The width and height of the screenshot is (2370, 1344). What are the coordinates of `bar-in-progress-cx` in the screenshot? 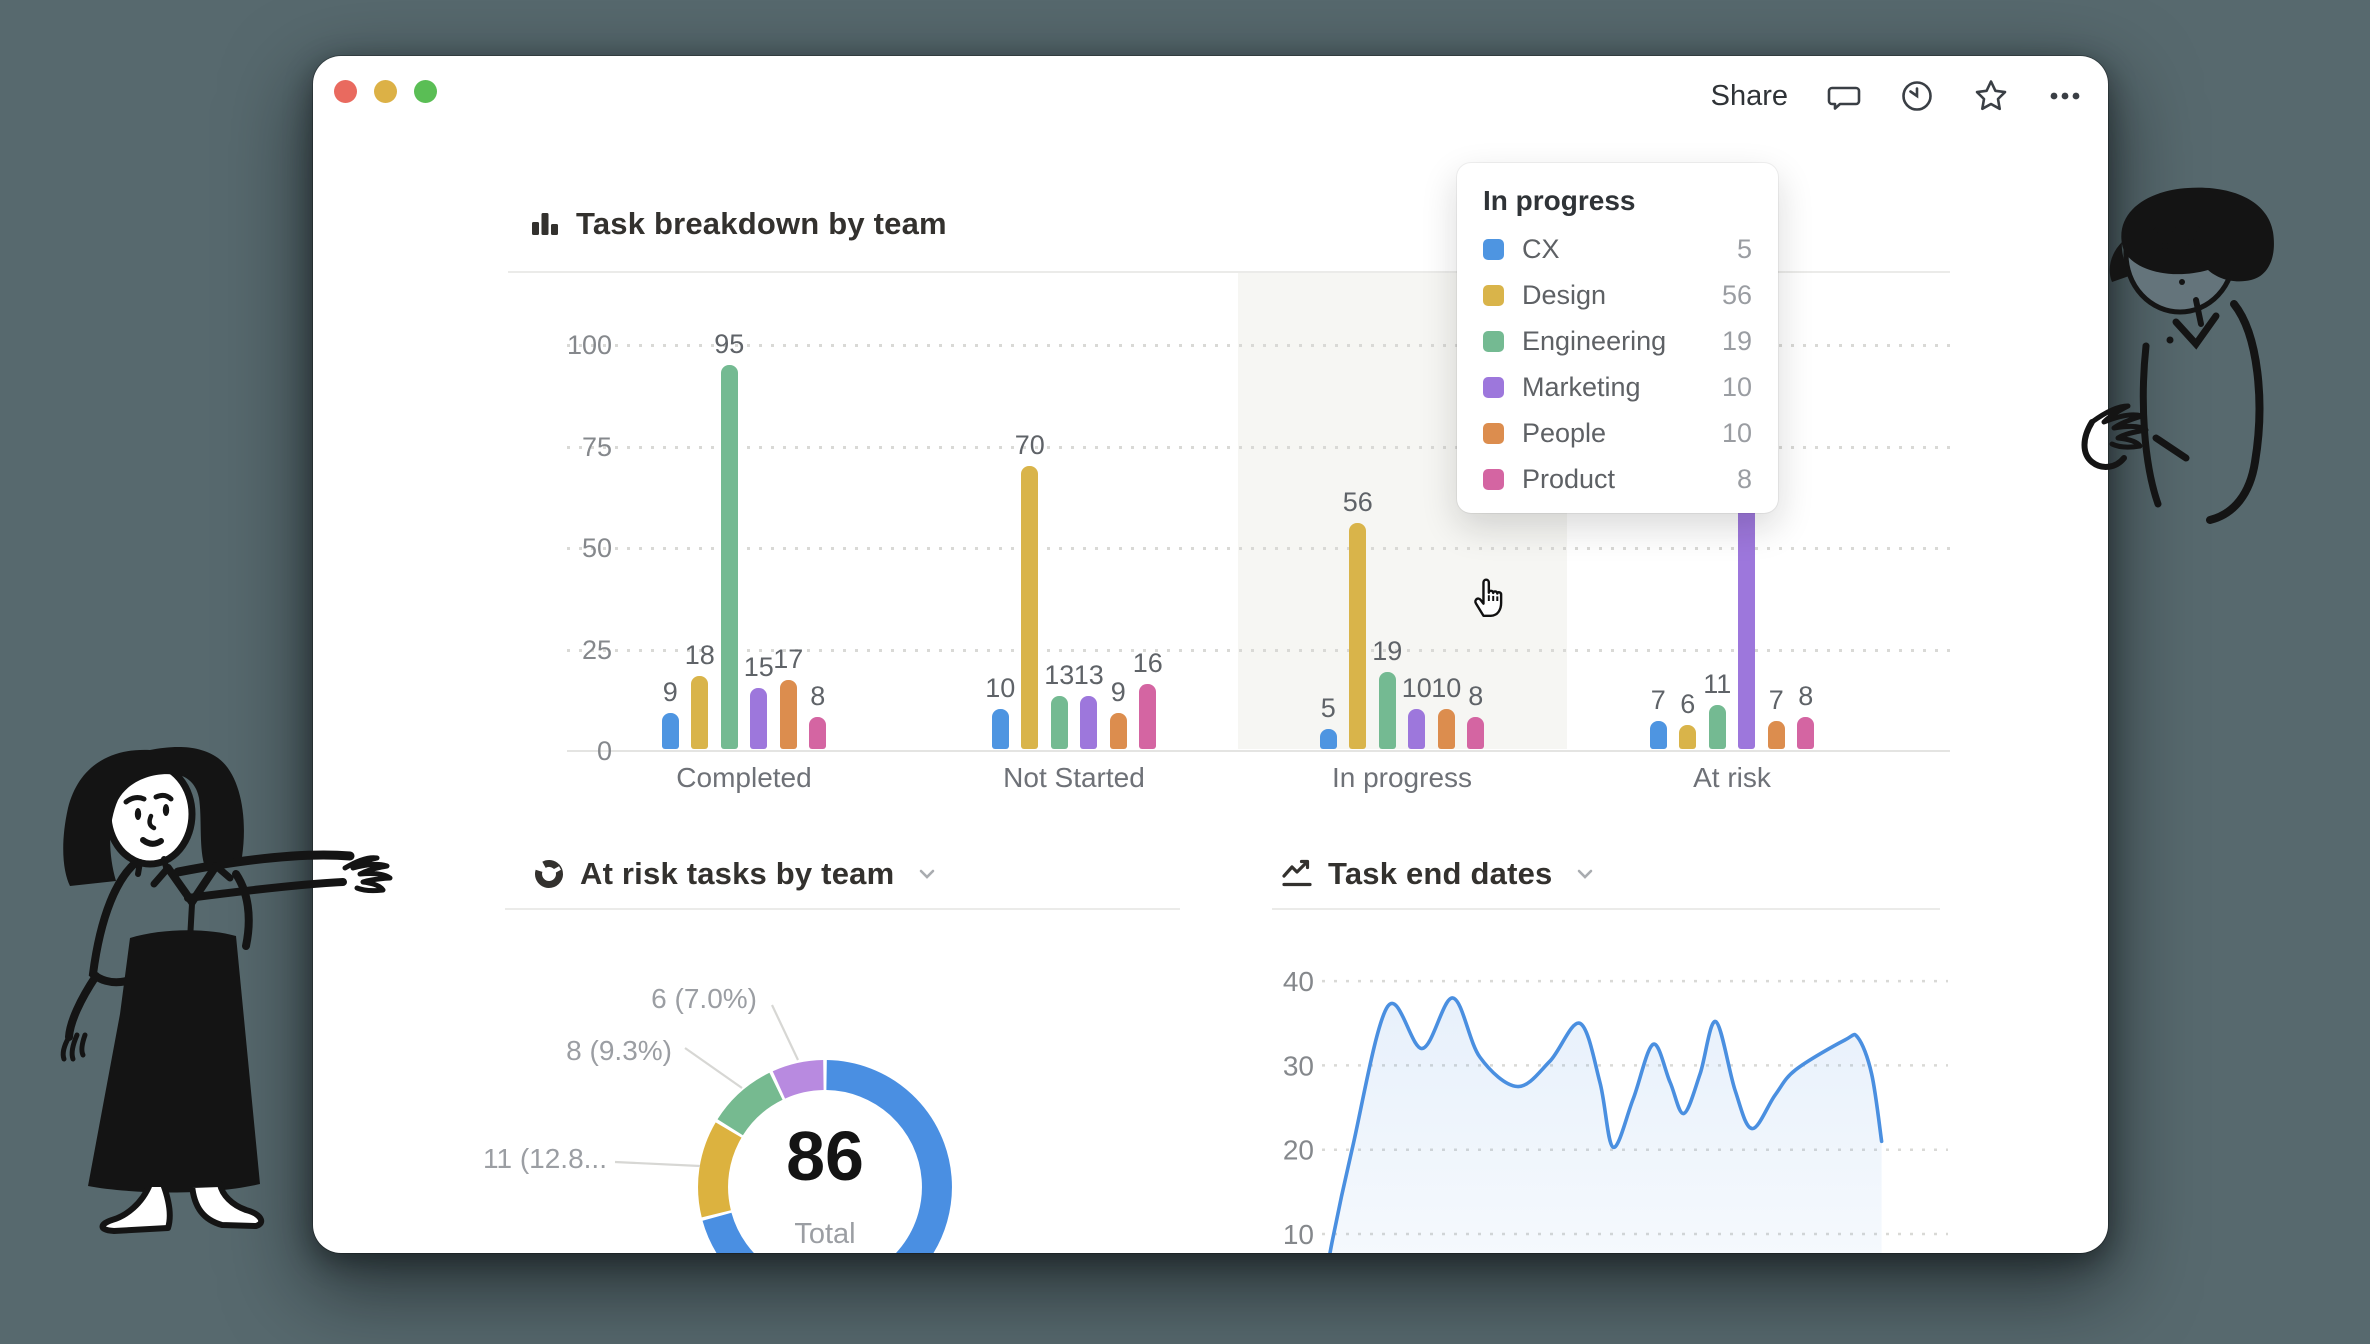 It's located at (1328, 738).